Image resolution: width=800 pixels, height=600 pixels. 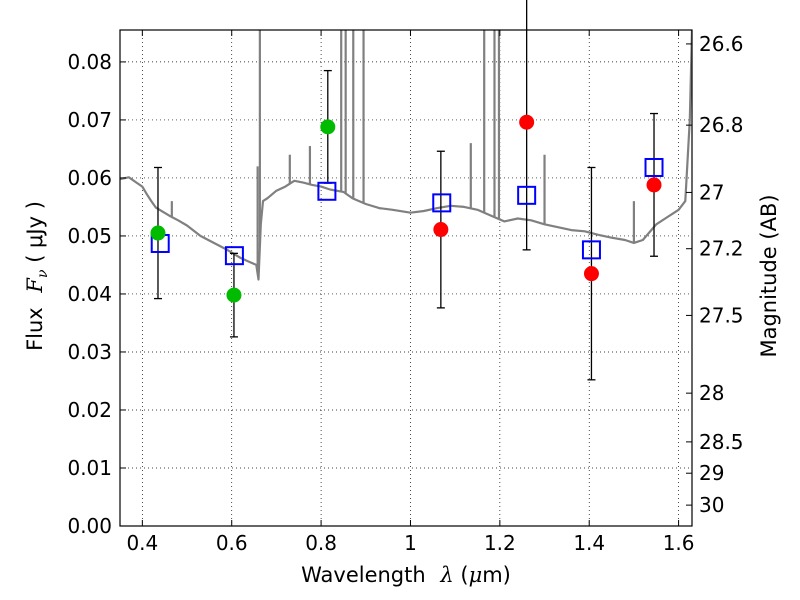 I want to click on y2-tick-label: 27, so click(x=711, y=192).